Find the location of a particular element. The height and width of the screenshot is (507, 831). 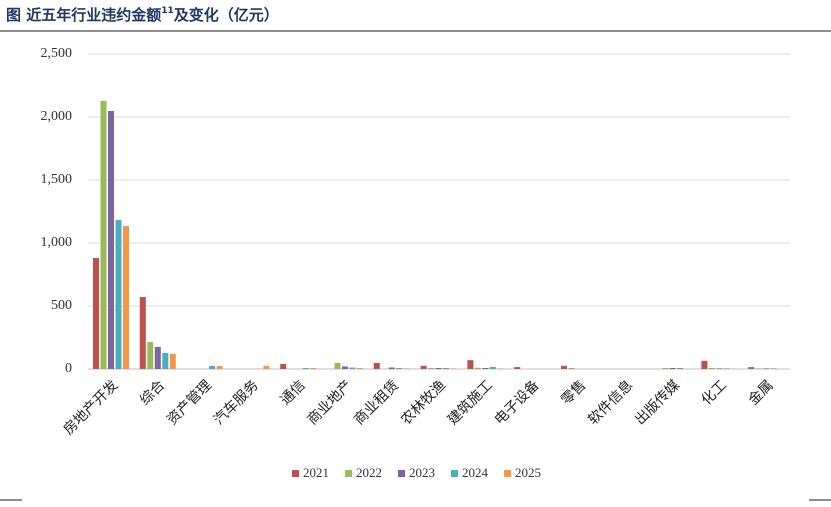

x-tick-label: 通信 is located at coordinates (292, 392).